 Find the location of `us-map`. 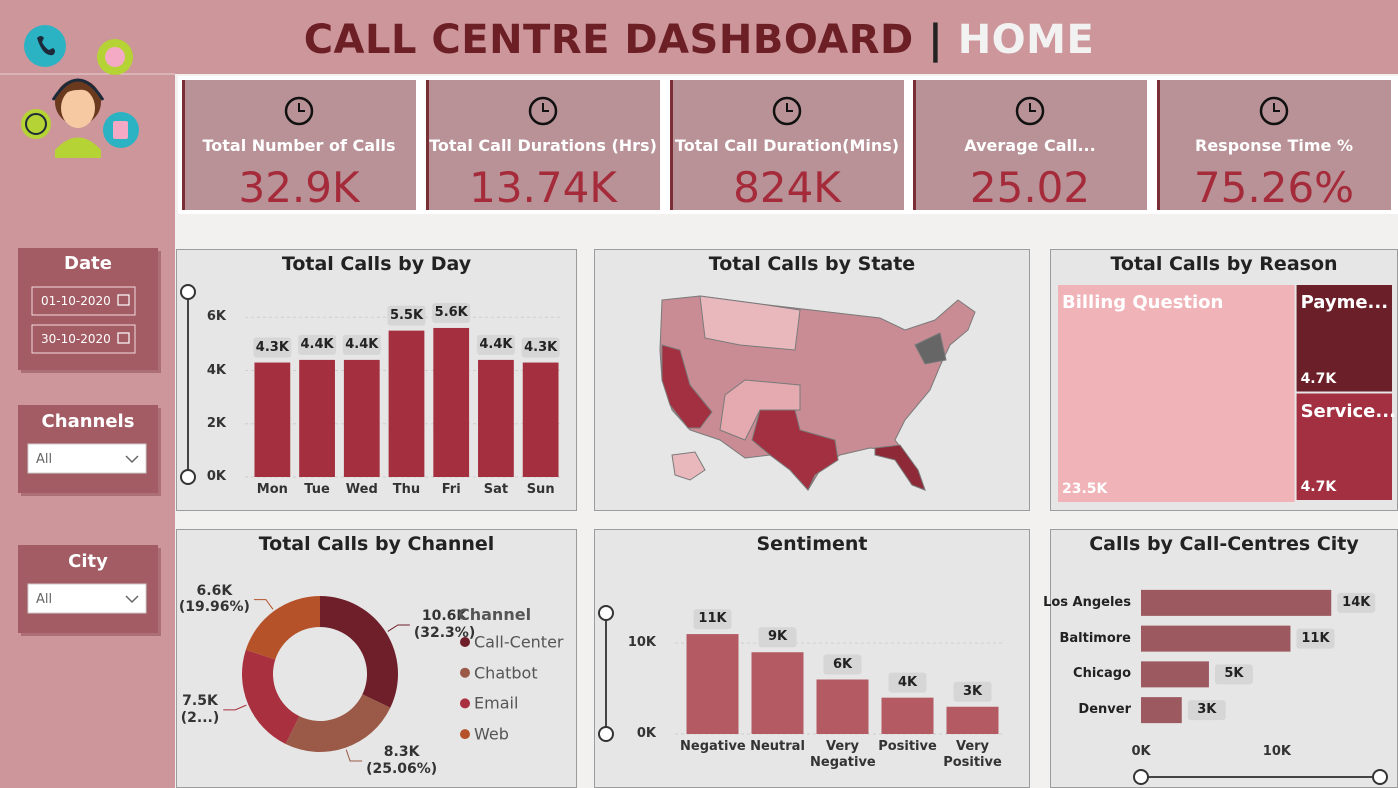

us-map is located at coordinates (817, 393).